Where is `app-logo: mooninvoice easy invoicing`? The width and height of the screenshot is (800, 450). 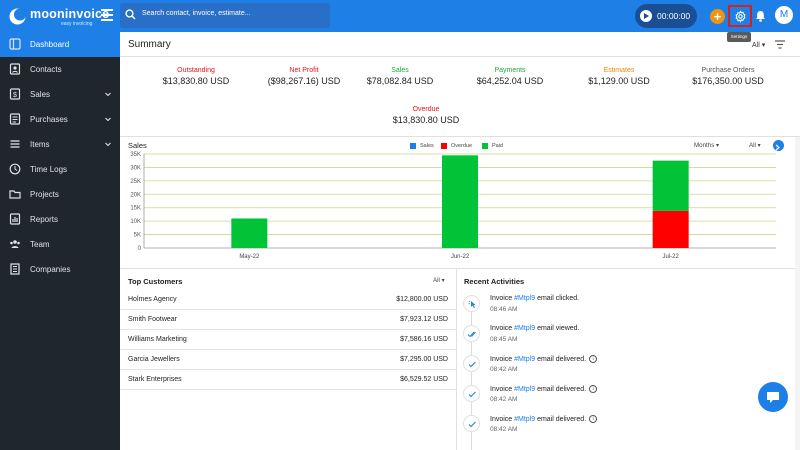
app-logo: mooninvoice easy invoicing is located at coordinates (59, 16).